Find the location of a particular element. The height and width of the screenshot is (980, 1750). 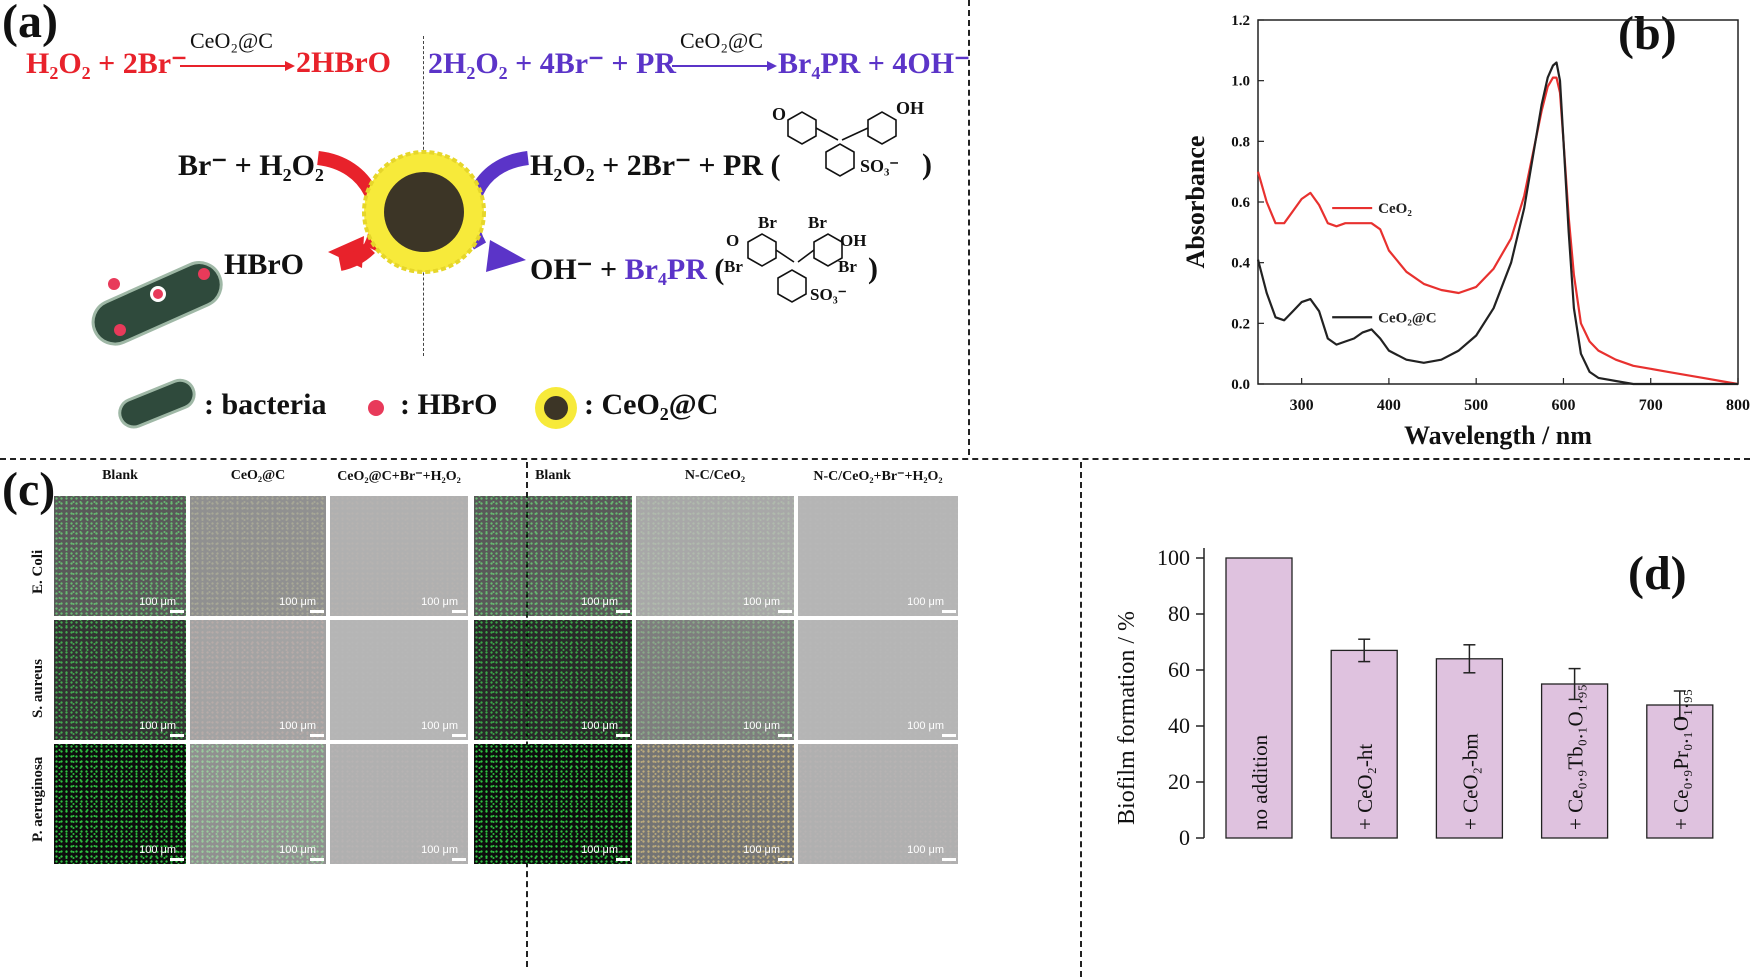

y-tick-label: 0.2 is located at coordinates (1240, 324).